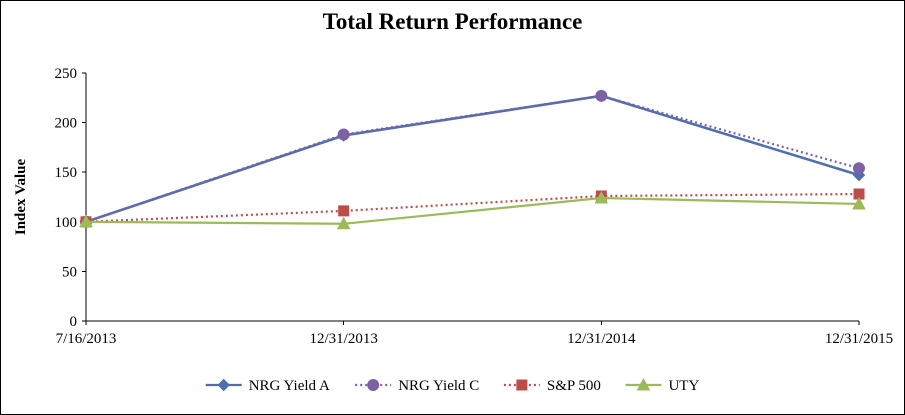 Image resolution: width=905 pixels, height=415 pixels. I want to click on x-tick-label: 12/31/2013, so click(343, 339).